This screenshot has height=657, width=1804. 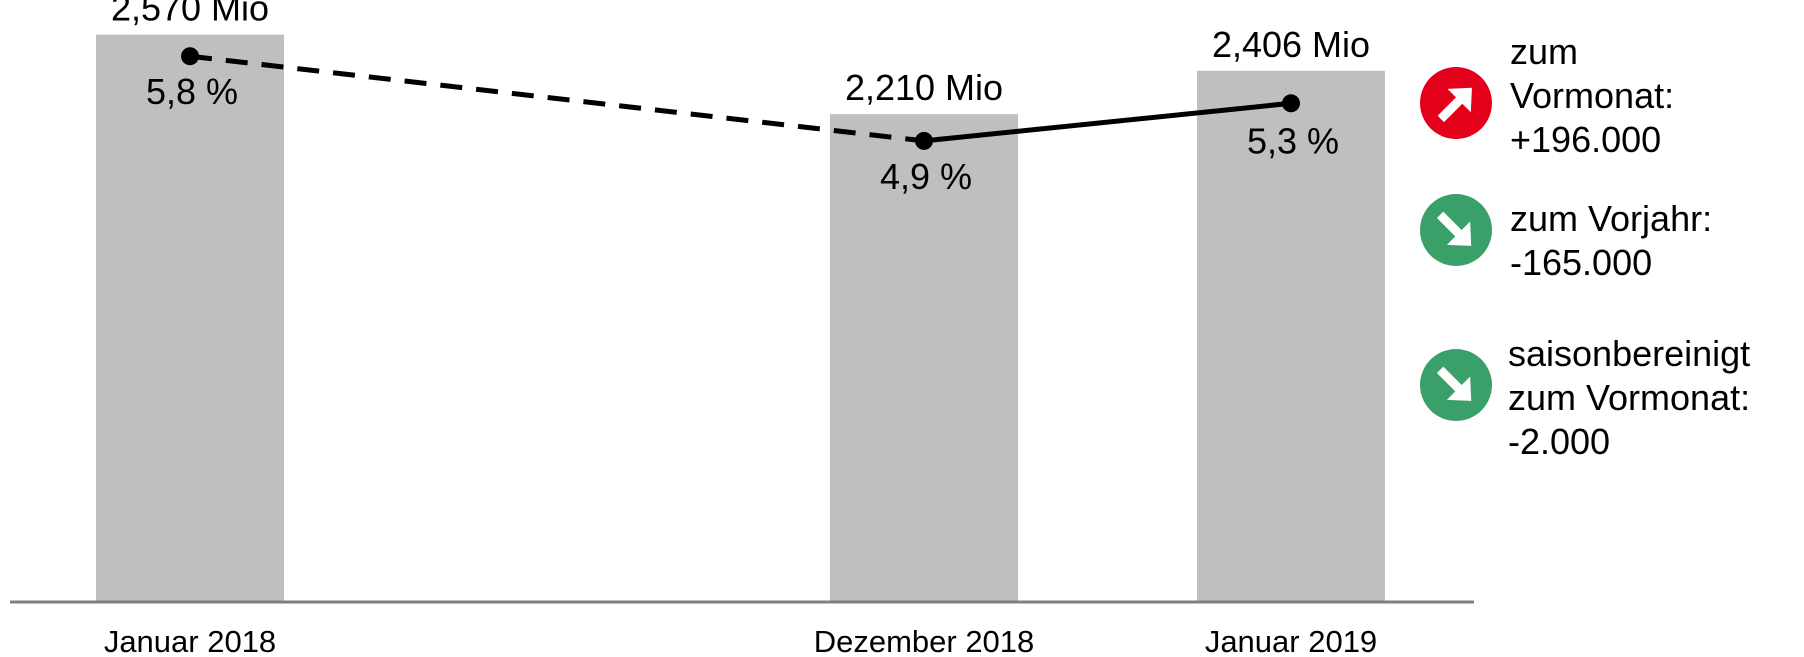 What do you see at coordinates (926, 176) in the screenshot?
I see `line-value-label: 4,9 %` at bounding box center [926, 176].